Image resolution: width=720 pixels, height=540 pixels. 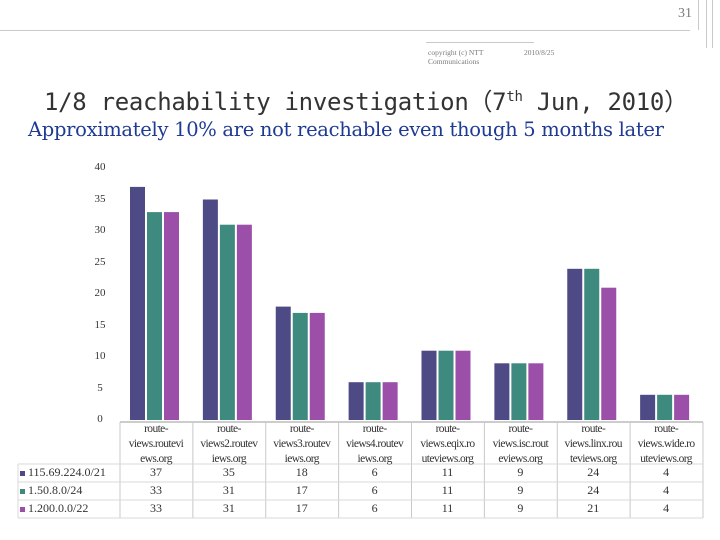 I want to click on copyright-note: copyright (c) NTT Communications, so click(x=455, y=57).